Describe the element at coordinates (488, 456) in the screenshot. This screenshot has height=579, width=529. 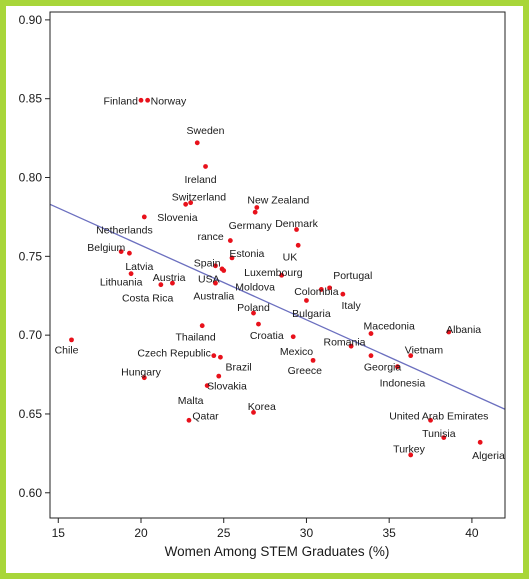
I see `point-label: Algeria` at that location.